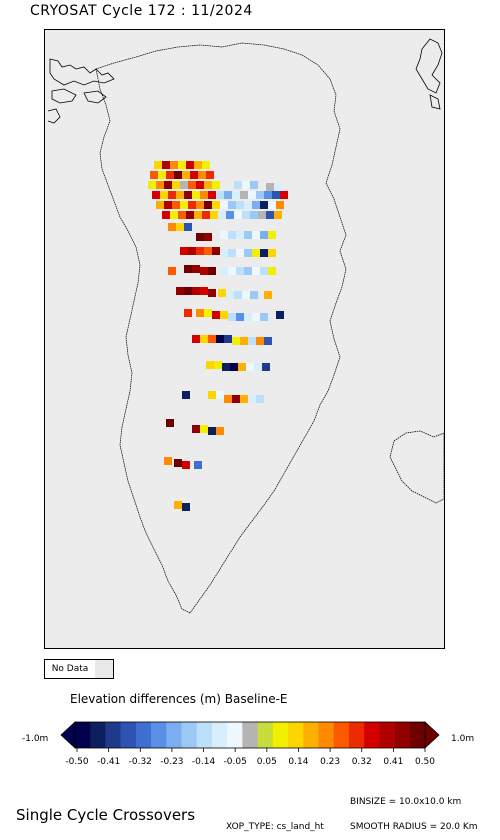 Image resolution: width=500 pixels, height=840 pixels. I want to click on page-title: CRYOSAT Cycle 172 : 11/2024, so click(141, 11).